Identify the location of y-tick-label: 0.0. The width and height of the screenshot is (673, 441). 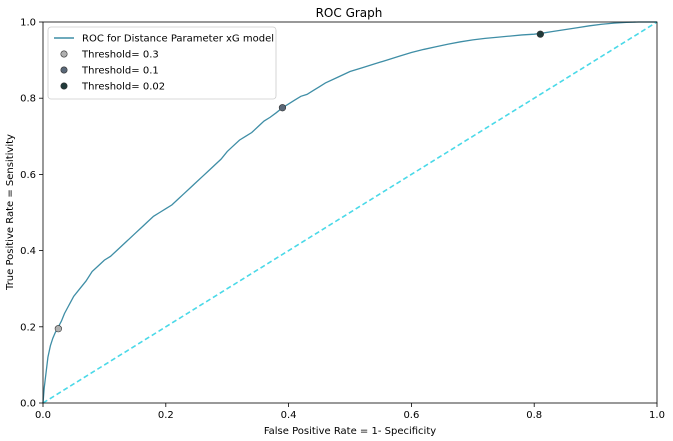
(28, 404).